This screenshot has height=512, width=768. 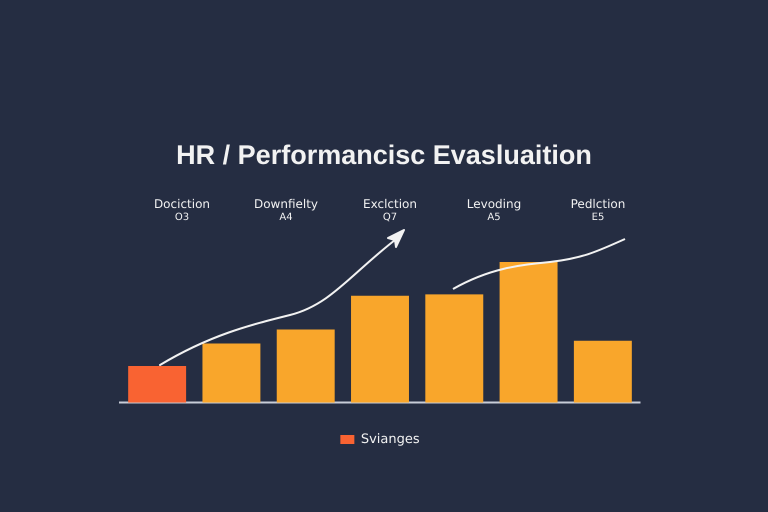 I want to click on text: Q7, so click(x=390, y=217).